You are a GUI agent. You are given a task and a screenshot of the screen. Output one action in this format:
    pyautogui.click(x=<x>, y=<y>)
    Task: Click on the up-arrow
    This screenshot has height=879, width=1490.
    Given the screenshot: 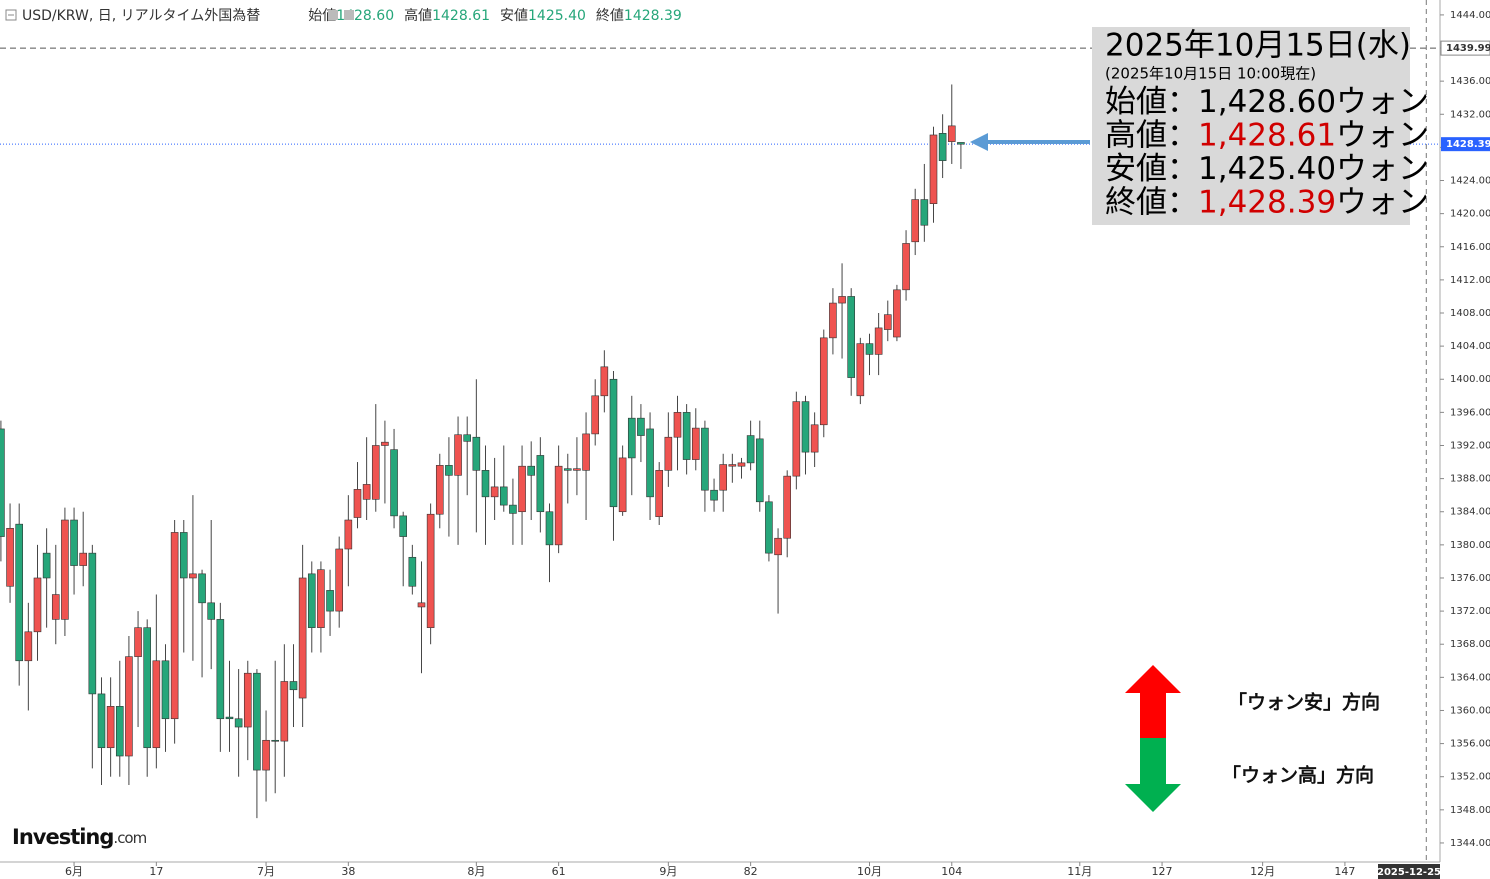 What is the action you would take?
    pyautogui.click(x=1153, y=701)
    